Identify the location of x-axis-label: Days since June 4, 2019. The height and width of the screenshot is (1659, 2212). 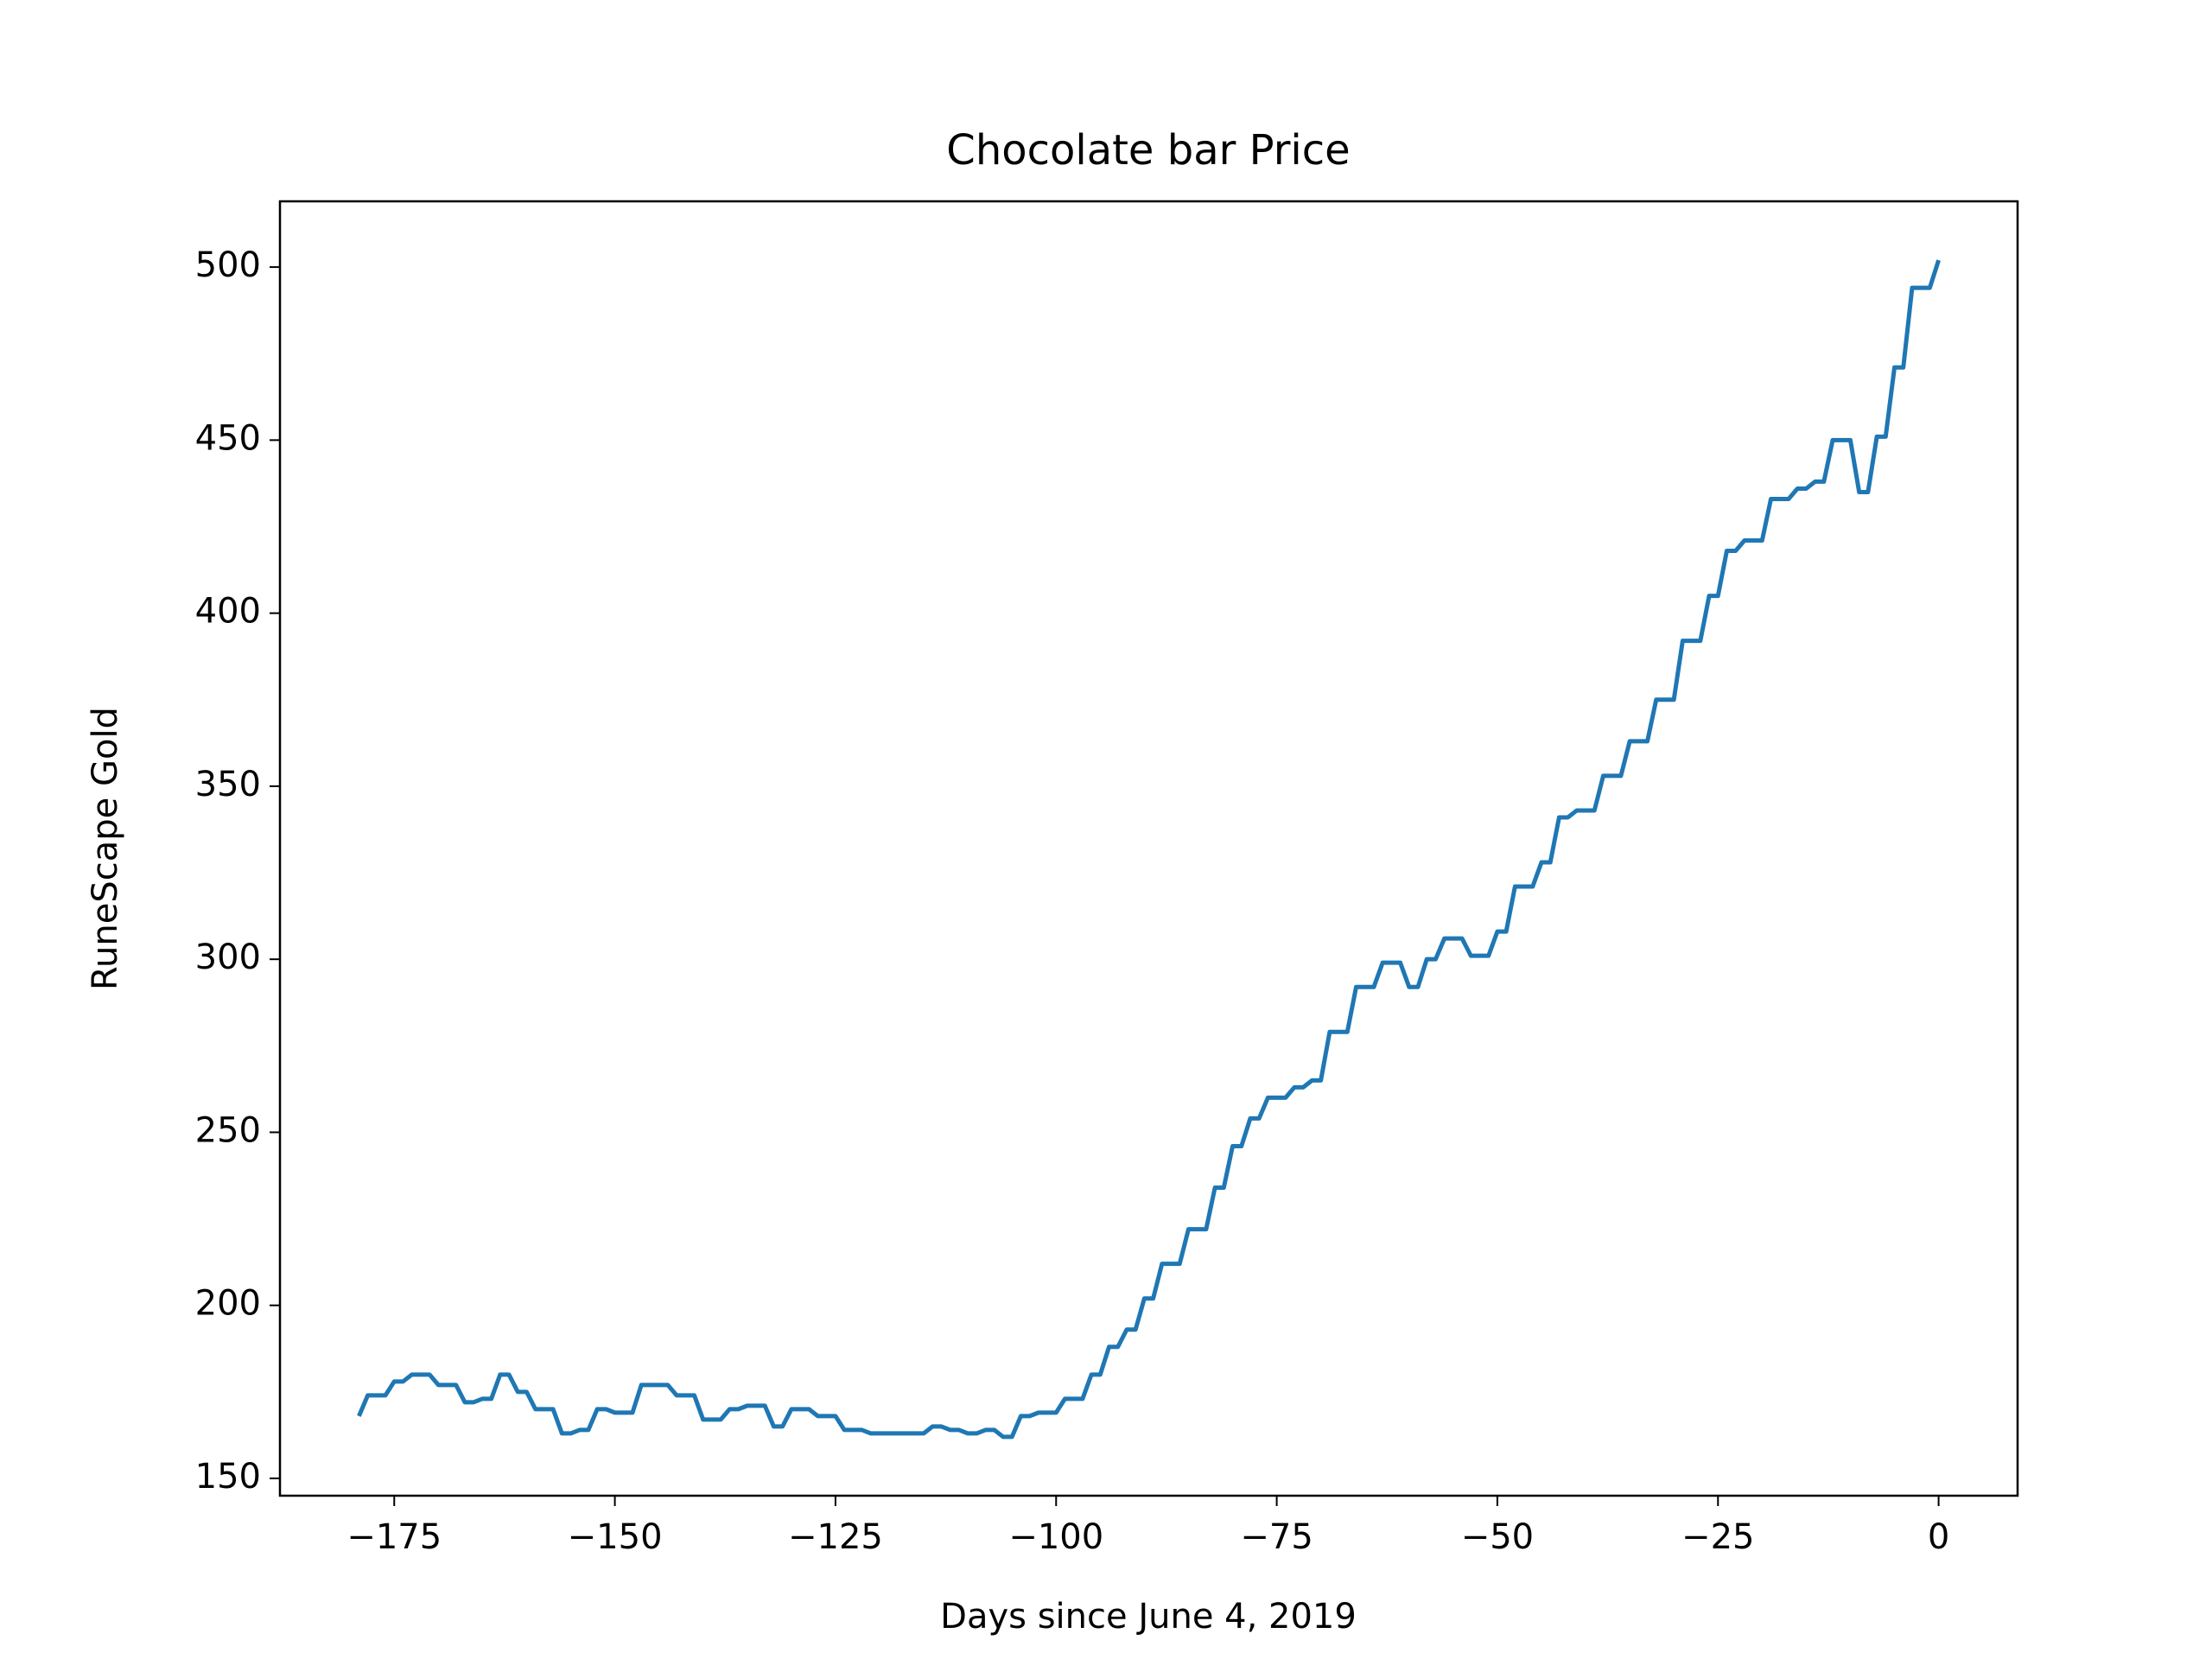
(1148, 1617).